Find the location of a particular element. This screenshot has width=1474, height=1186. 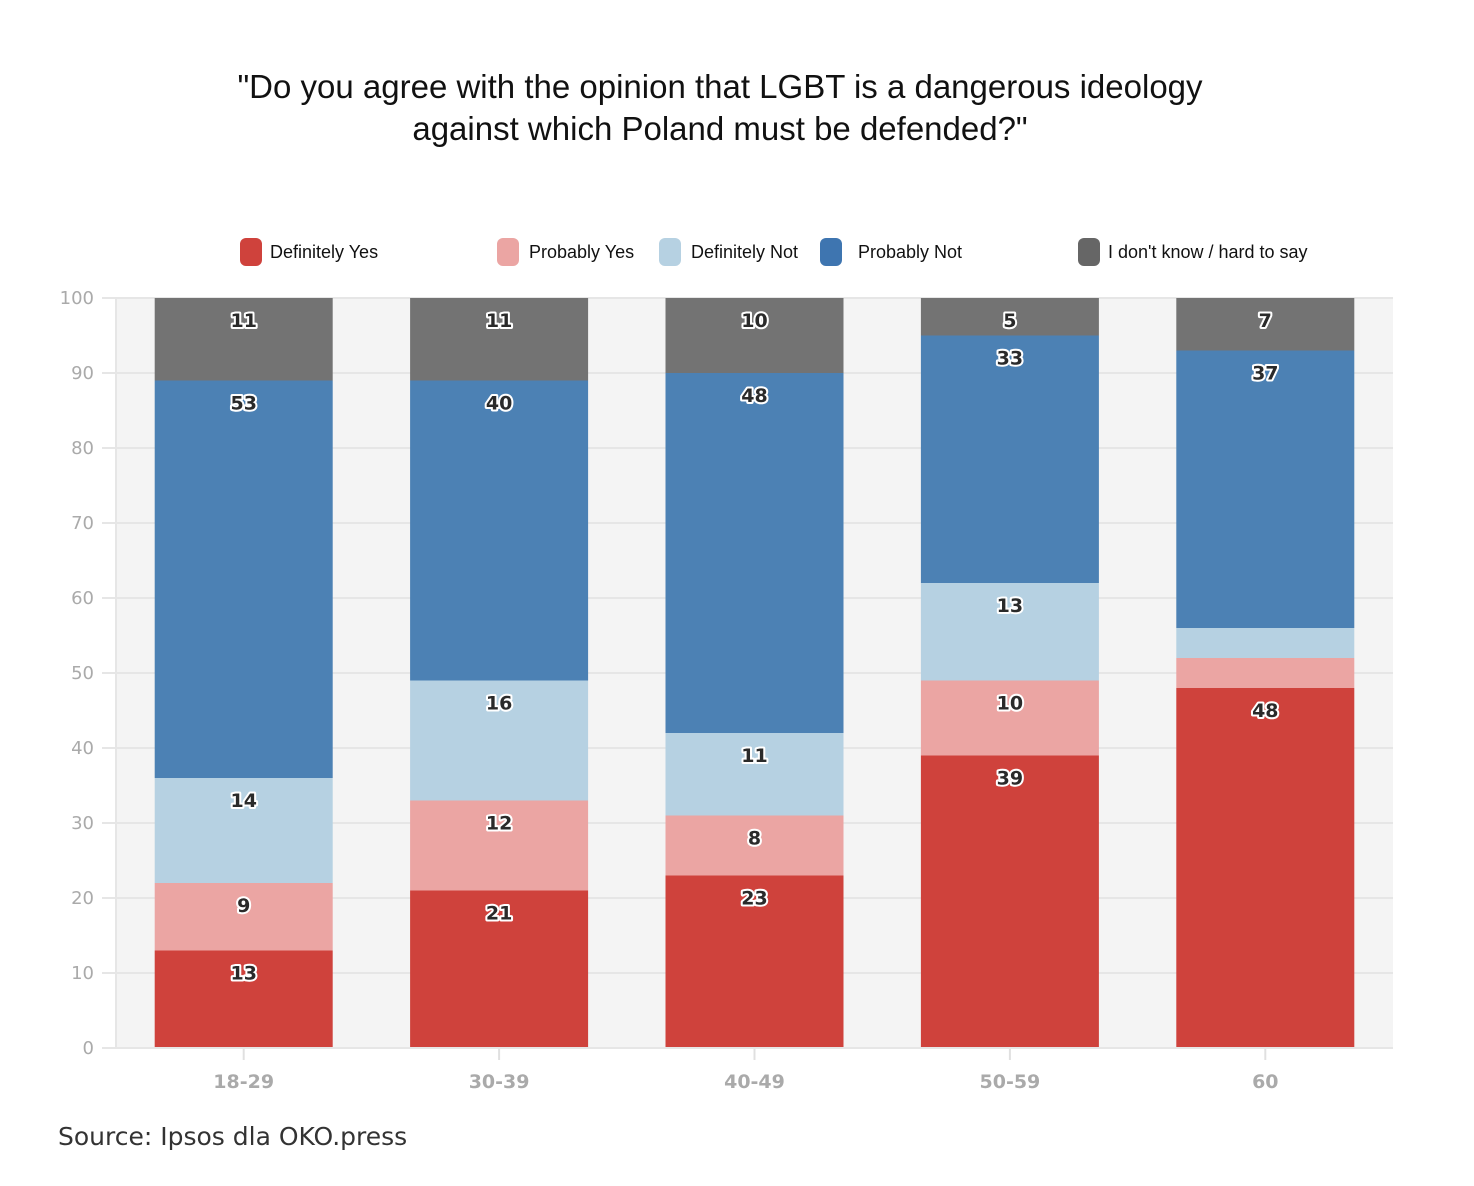

x-tick-label: 18-29 is located at coordinates (243, 1082).